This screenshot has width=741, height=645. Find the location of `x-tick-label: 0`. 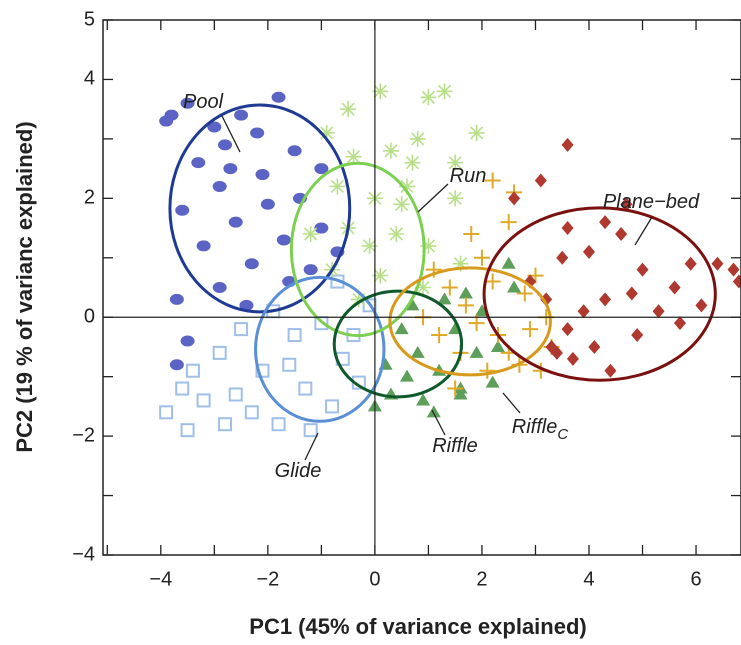

x-tick-label: 0 is located at coordinates (374, 579).